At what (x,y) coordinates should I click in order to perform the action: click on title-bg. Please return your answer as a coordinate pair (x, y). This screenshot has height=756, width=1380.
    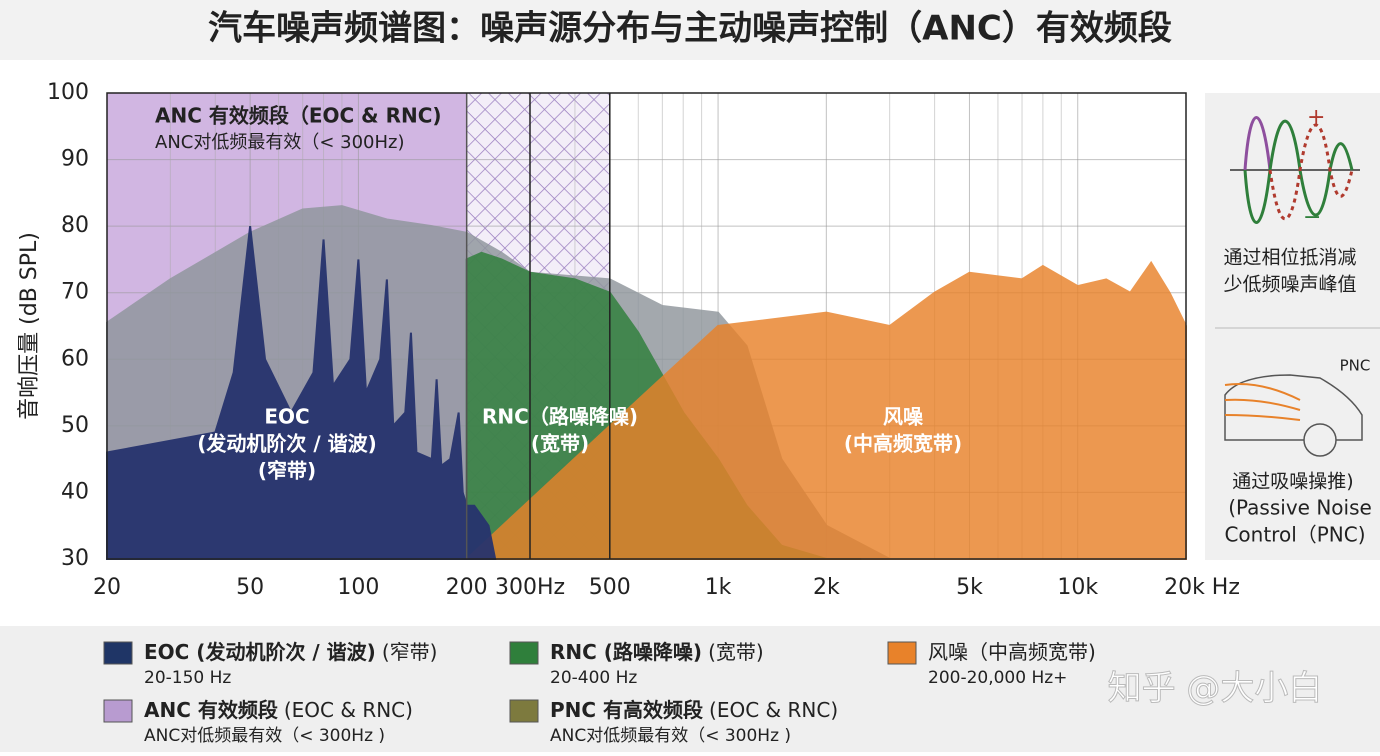
    Looking at the image, I should click on (690, 30).